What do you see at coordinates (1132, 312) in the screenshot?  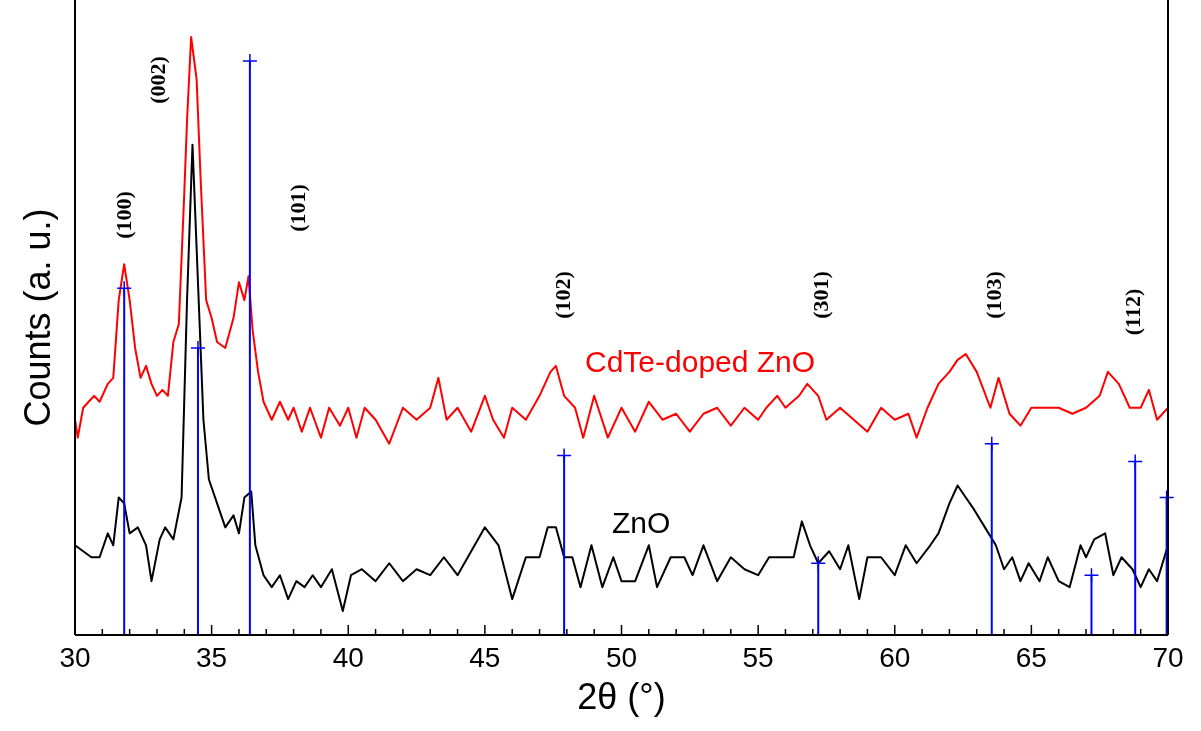 I see `annotation: (112)` at bounding box center [1132, 312].